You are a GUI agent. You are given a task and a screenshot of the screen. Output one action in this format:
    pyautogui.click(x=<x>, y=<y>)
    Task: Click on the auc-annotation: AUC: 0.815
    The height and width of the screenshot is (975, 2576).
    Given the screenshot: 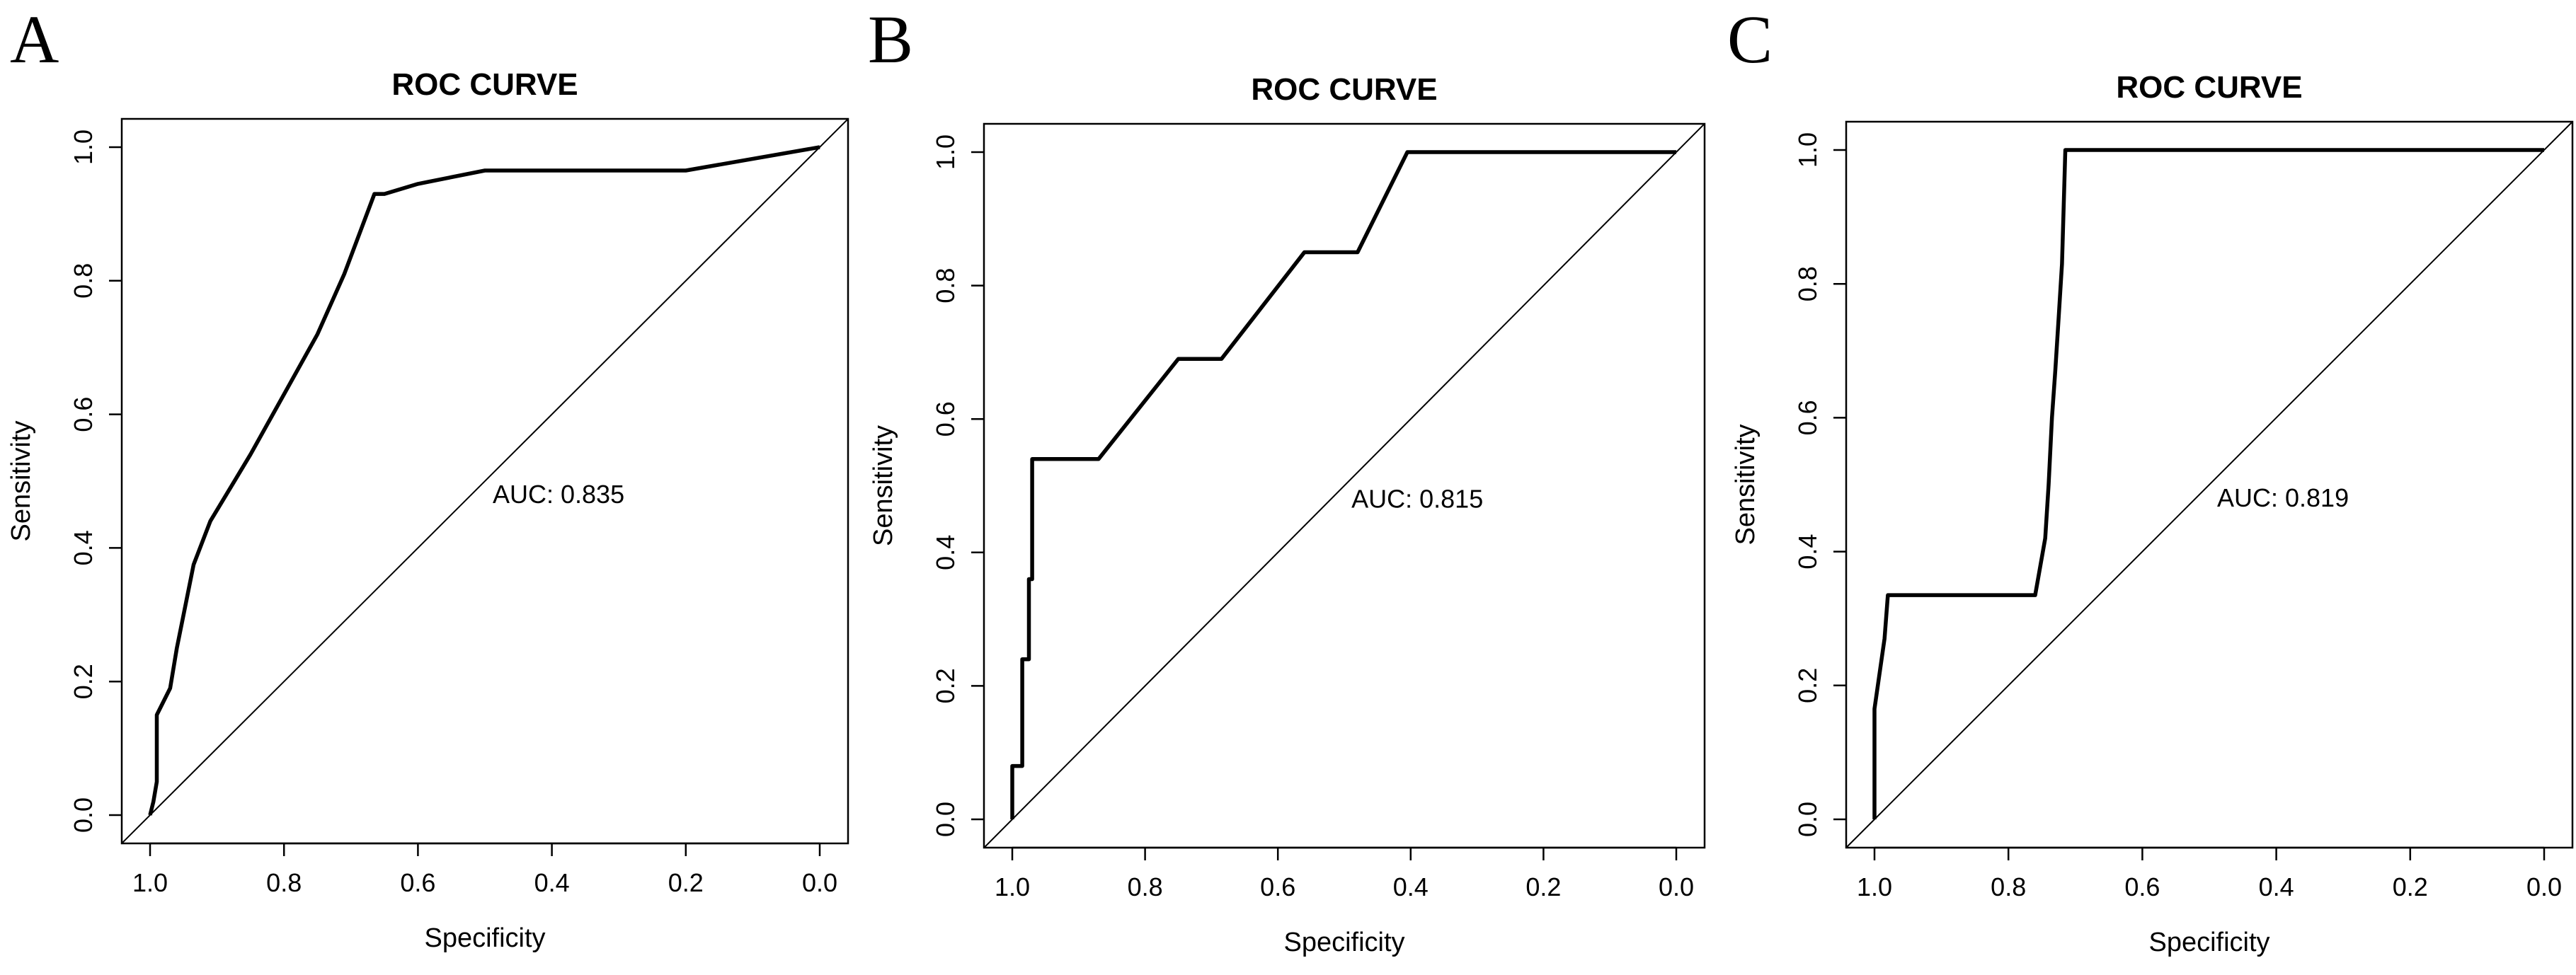 What is the action you would take?
    pyautogui.click(x=1417, y=498)
    